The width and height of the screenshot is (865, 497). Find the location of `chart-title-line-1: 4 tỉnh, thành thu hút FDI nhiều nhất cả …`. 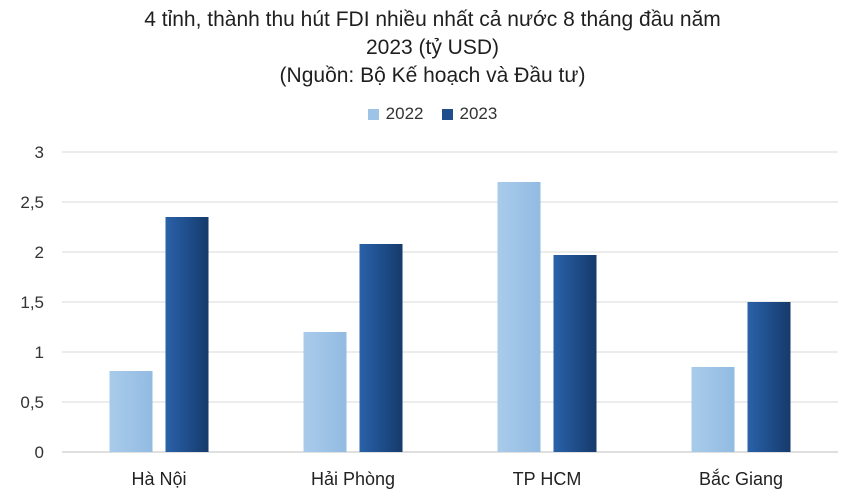

chart-title-line-1: 4 tỉnh, thành thu hút FDI nhiều nhất cả … is located at coordinates (432, 19).